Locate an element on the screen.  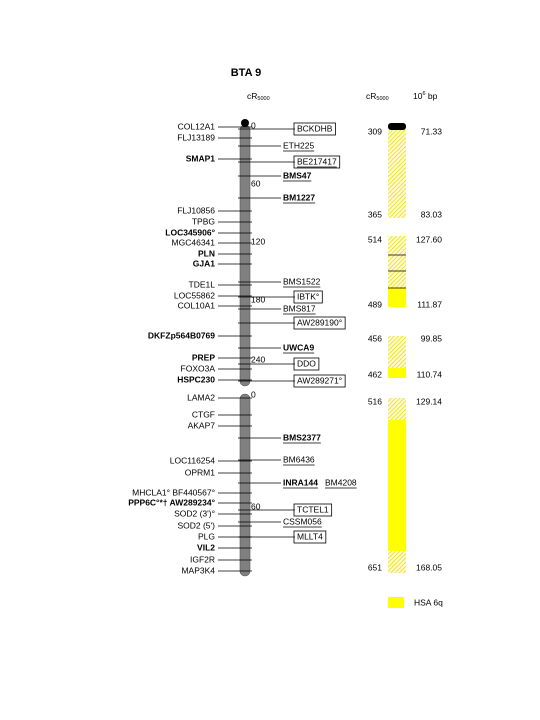
bp-label: 111.87 is located at coordinates (429, 304).